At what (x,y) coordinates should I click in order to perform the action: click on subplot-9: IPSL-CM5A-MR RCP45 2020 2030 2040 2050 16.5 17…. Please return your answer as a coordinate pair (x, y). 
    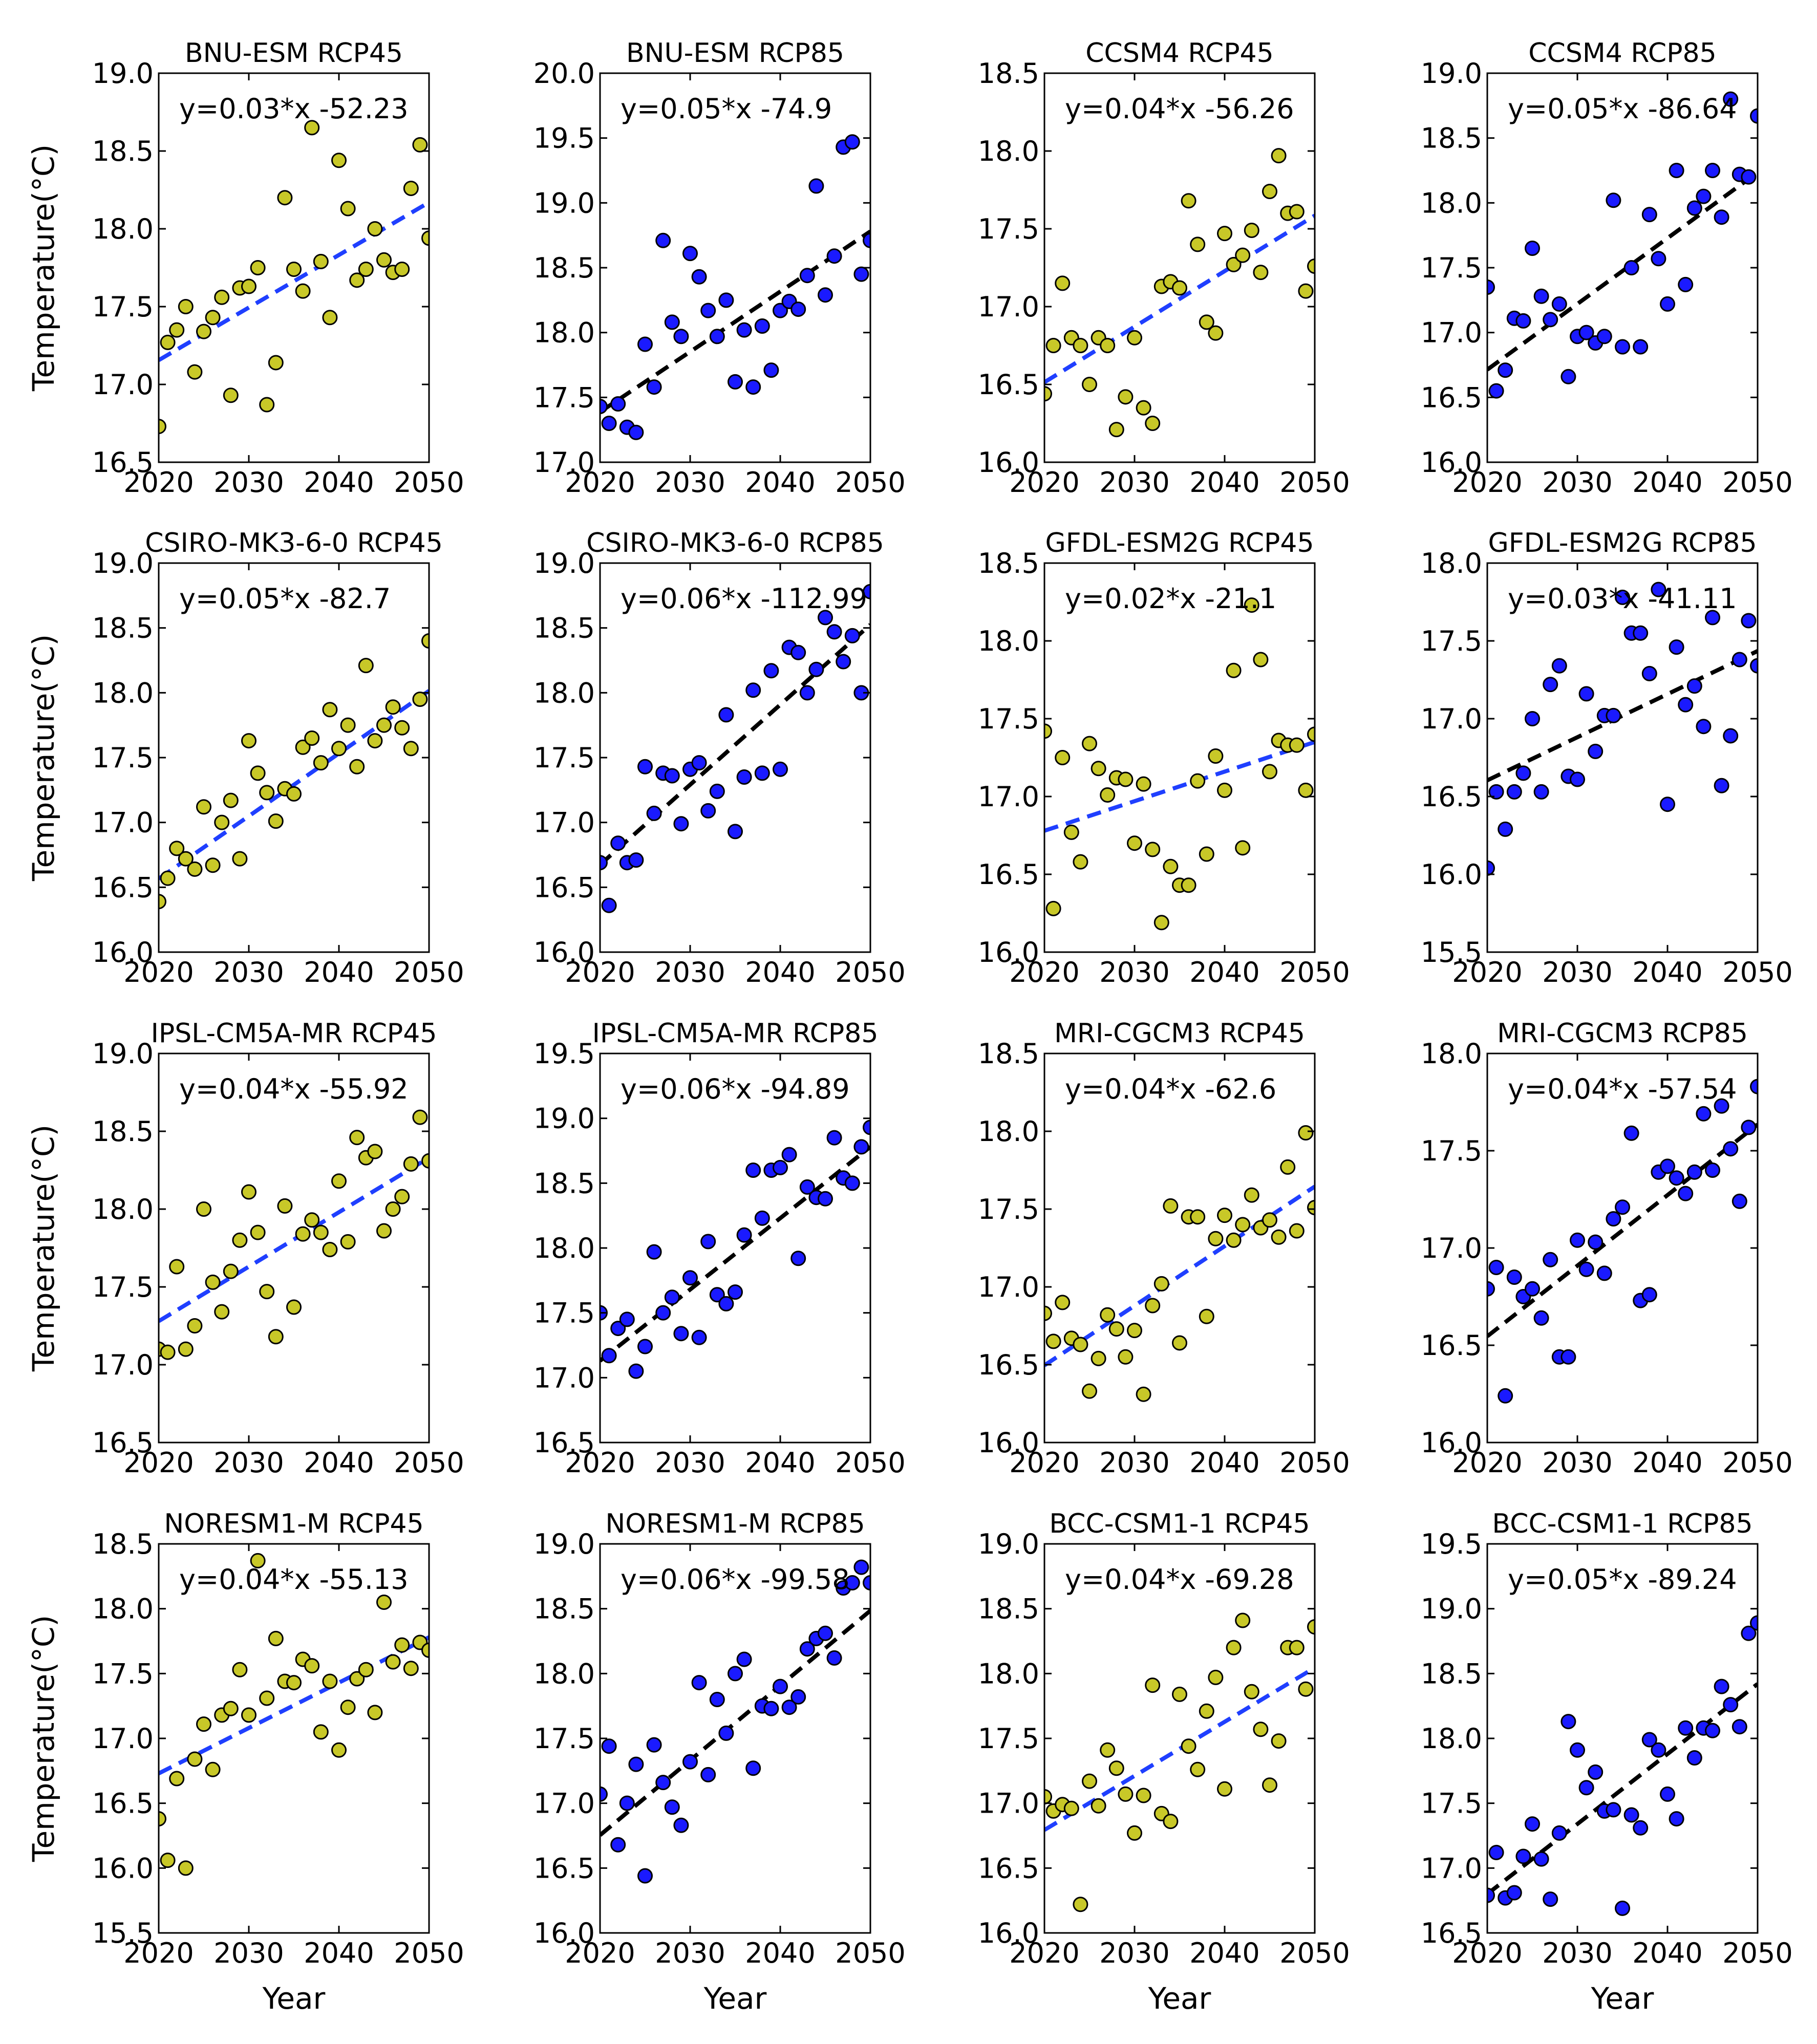
    Looking at the image, I should click on (245, 1248).